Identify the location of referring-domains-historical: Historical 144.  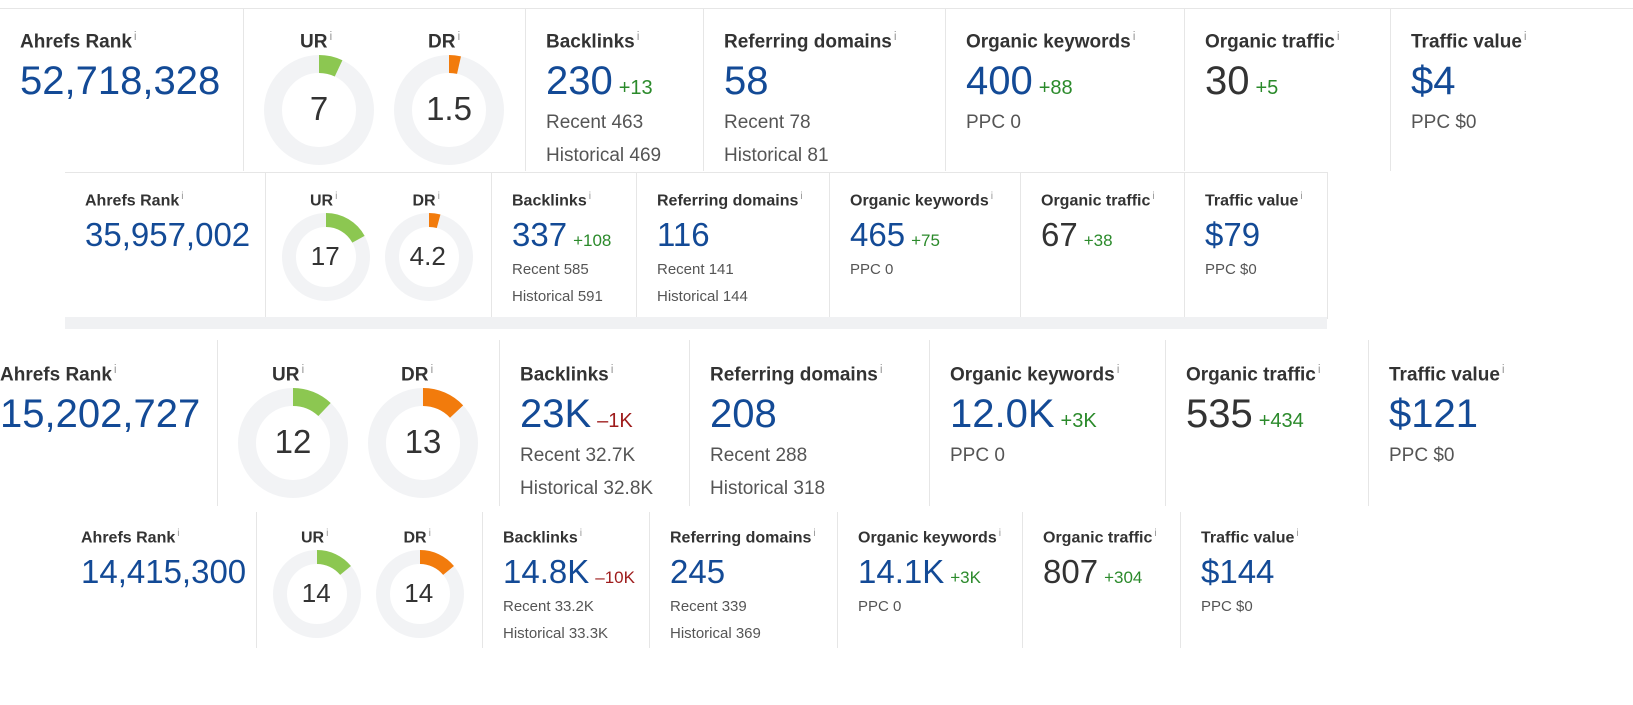
(702, 297).